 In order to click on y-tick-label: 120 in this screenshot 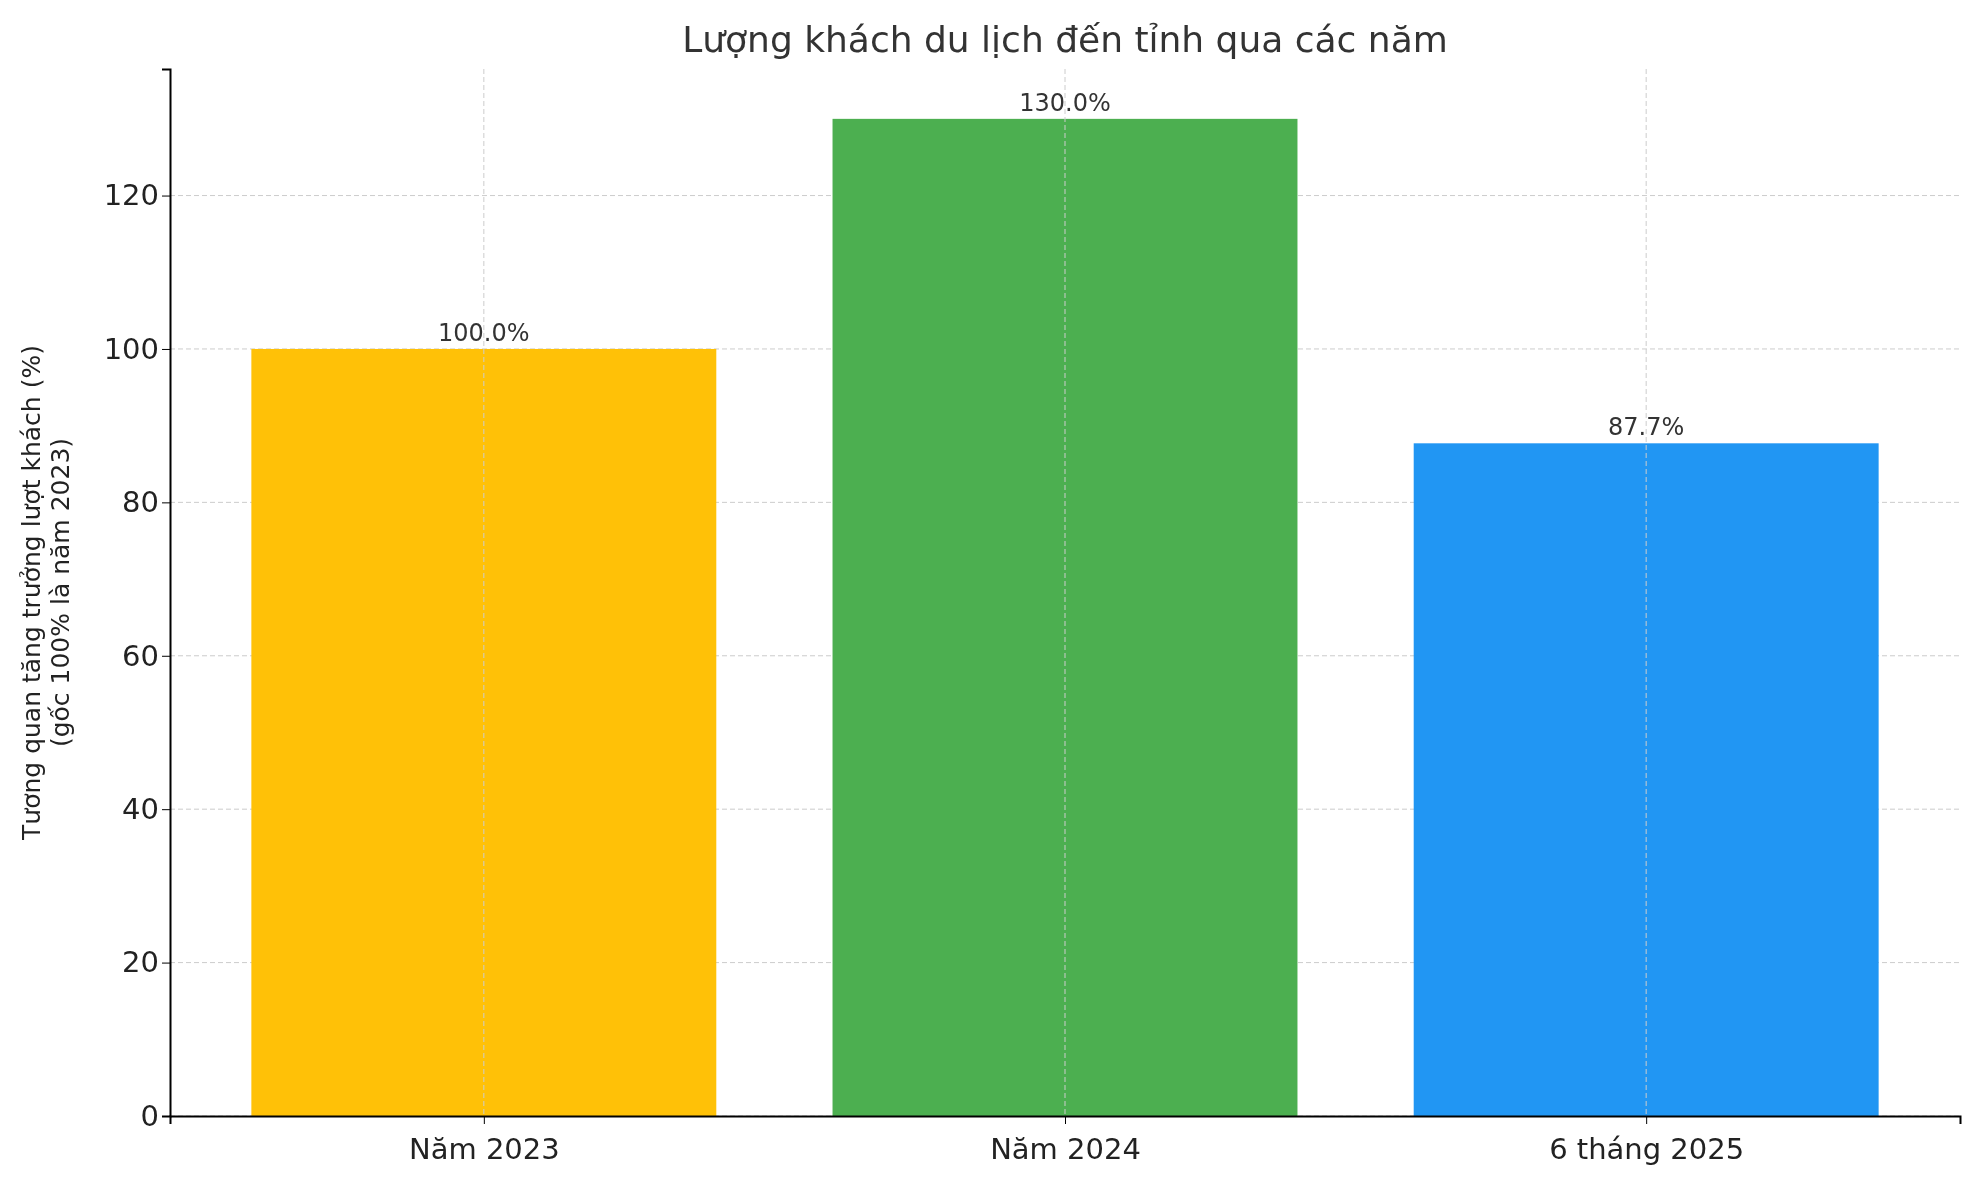, I will do `click(131, 195)`.